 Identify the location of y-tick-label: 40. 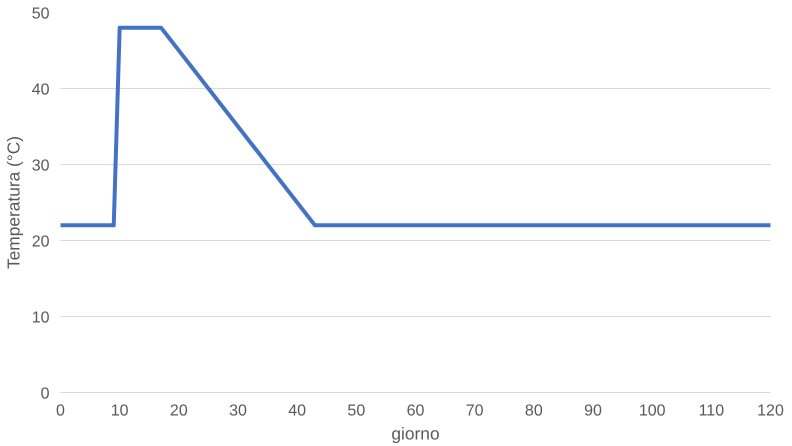
(41, 90).